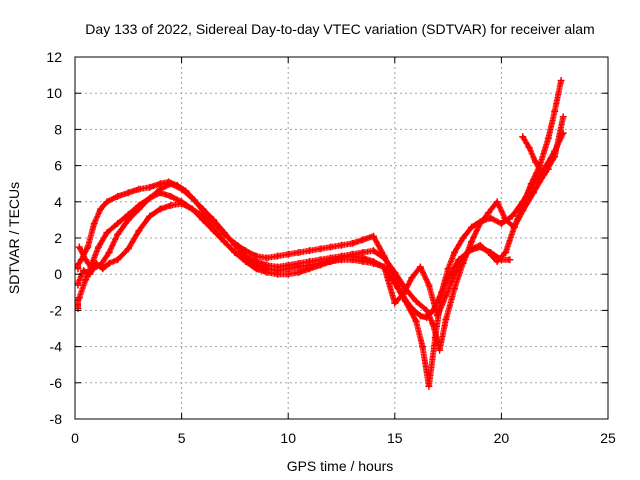 This screenshot has width=640, height=480. I want to click on x-tick-label: 15, so click(395, 438).